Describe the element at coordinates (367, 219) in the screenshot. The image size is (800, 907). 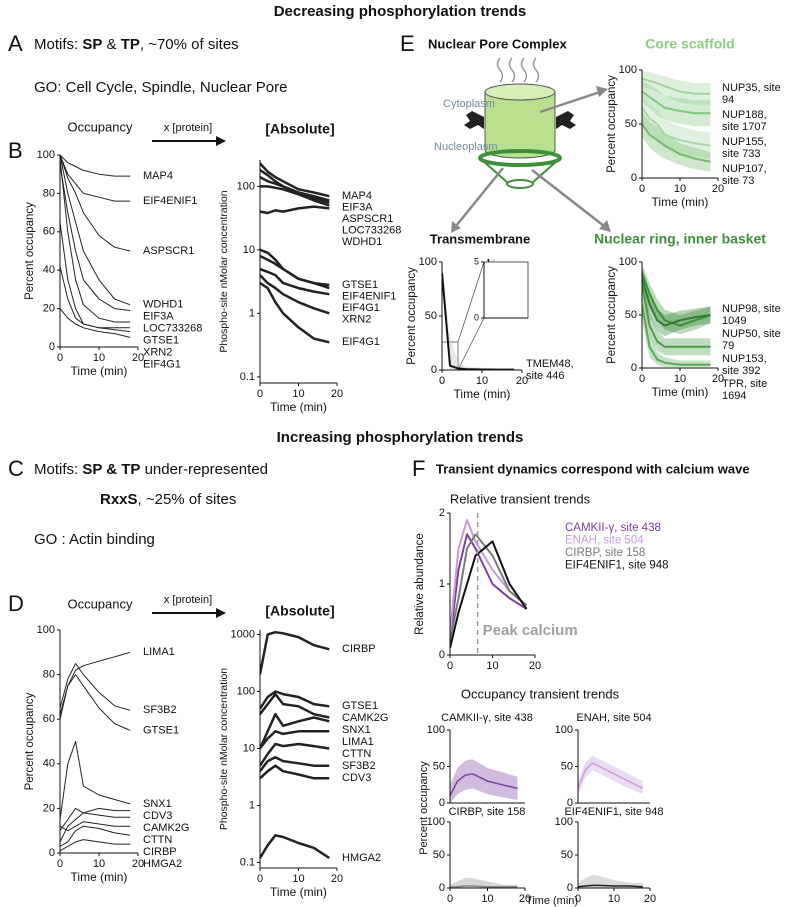
I see `series-label: ASPSCR1` at that location.